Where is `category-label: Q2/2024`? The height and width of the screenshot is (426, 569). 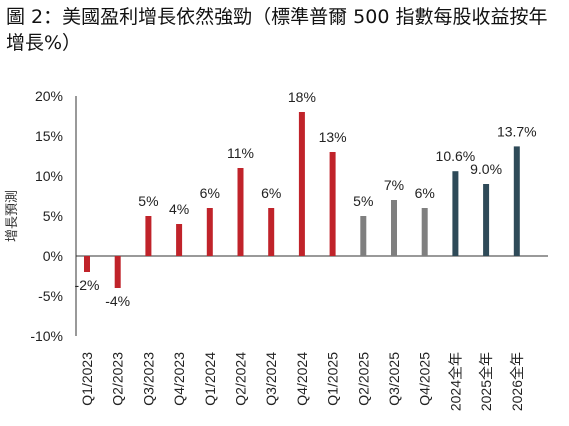 category-label: Q2/2024 is located at coordinates (241, 379).